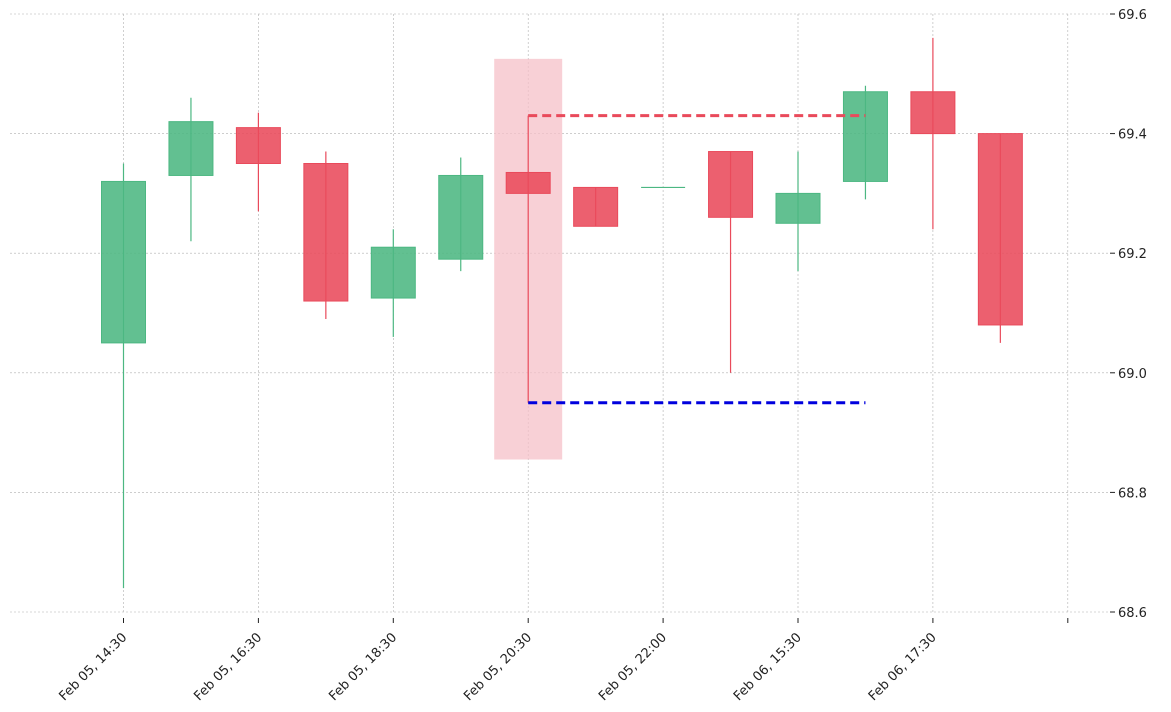  Describe the element at coordinates (1132, 493) in the screenshot. I see `y-tick-label: 68.8` at that location.